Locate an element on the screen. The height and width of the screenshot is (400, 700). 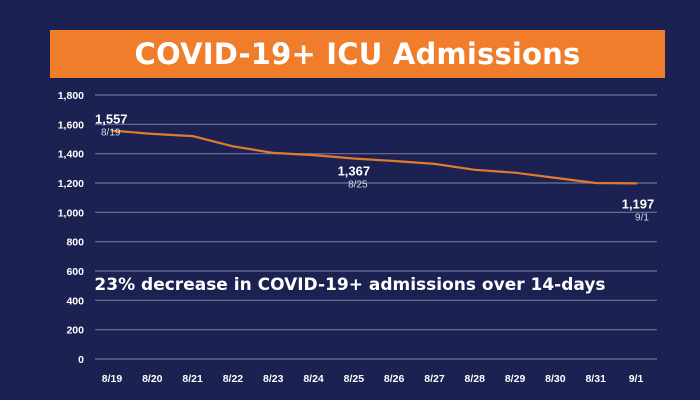
y-tick-label: 0 is located at coordinates (81, 360).